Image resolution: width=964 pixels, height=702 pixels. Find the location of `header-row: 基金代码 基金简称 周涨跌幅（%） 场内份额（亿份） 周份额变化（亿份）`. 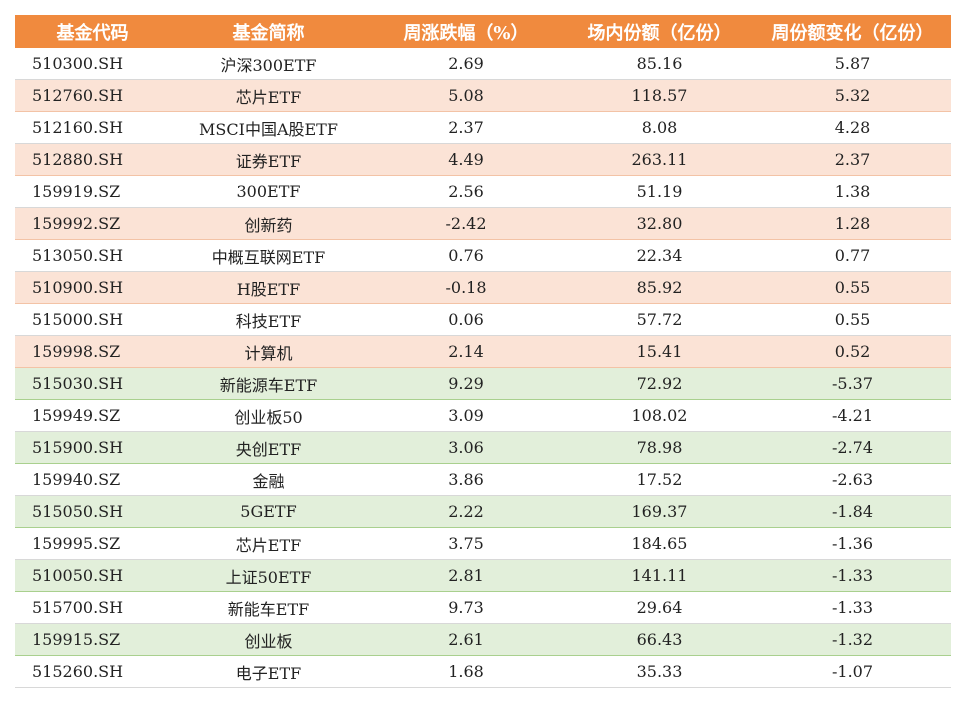

header-row: 基金代码 基金简称 周涨跌幅（%） 场内份额（亿份） 周份额变化（亿份） is located at coordinates (483, 31).